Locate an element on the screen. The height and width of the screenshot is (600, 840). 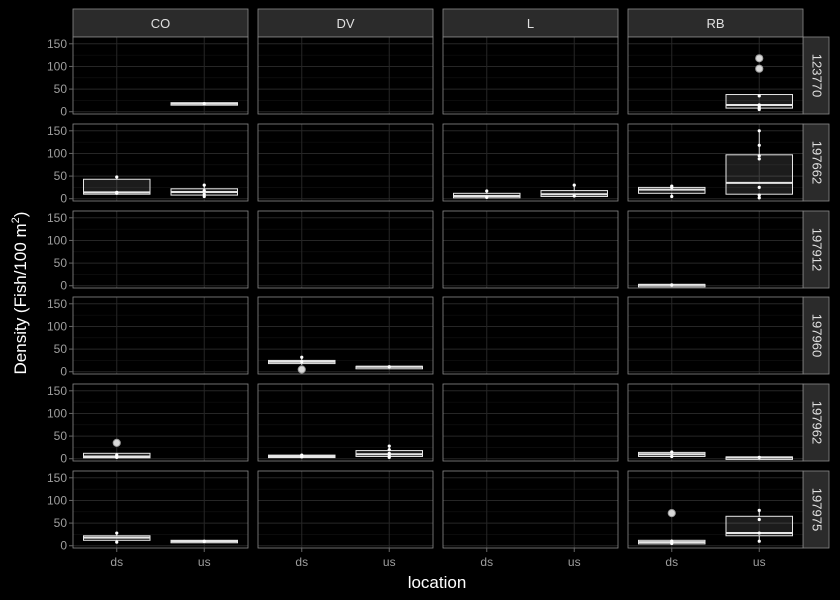
panel-197960-DV is located at coordinates (345, 335).